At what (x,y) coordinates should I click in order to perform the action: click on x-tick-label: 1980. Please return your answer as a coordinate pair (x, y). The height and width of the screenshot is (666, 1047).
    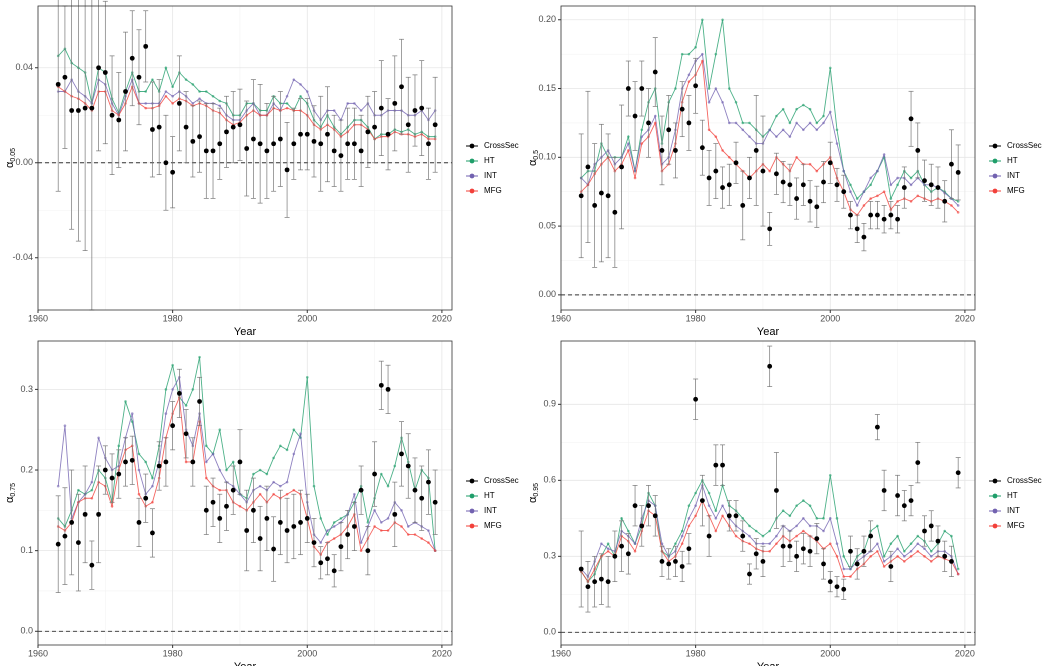
    Looking at the image, I should click on (696, 318).